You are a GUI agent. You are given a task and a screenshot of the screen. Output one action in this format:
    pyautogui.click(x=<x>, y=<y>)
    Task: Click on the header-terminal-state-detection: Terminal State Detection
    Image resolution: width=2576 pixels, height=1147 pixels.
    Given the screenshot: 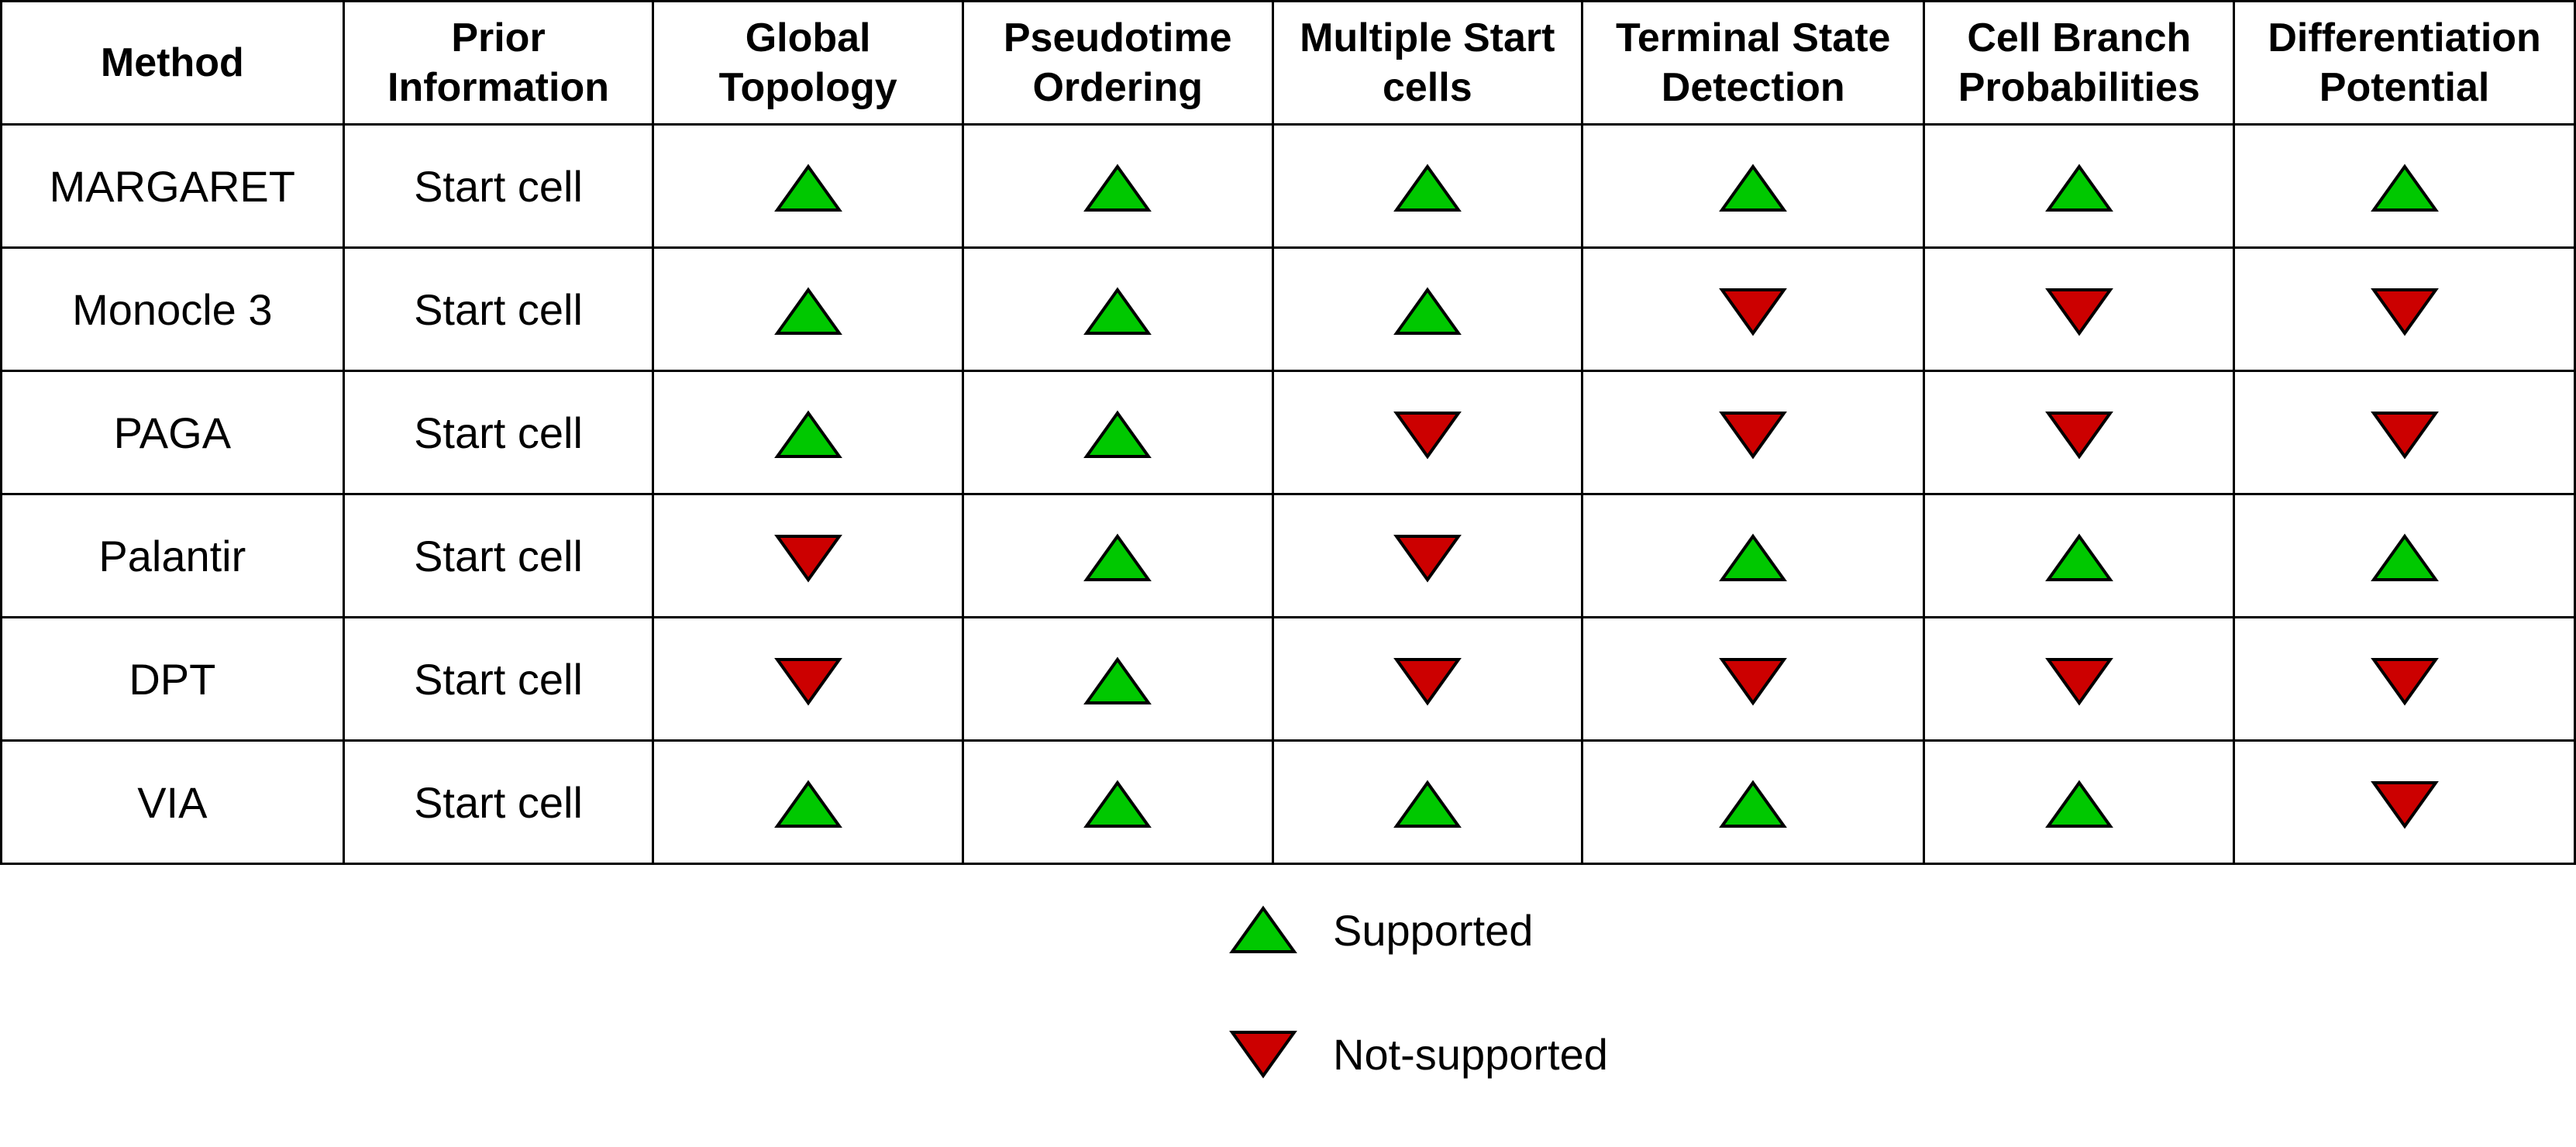 What is the action you would take?
    pyautogui.click(x=1753, y=63)
    